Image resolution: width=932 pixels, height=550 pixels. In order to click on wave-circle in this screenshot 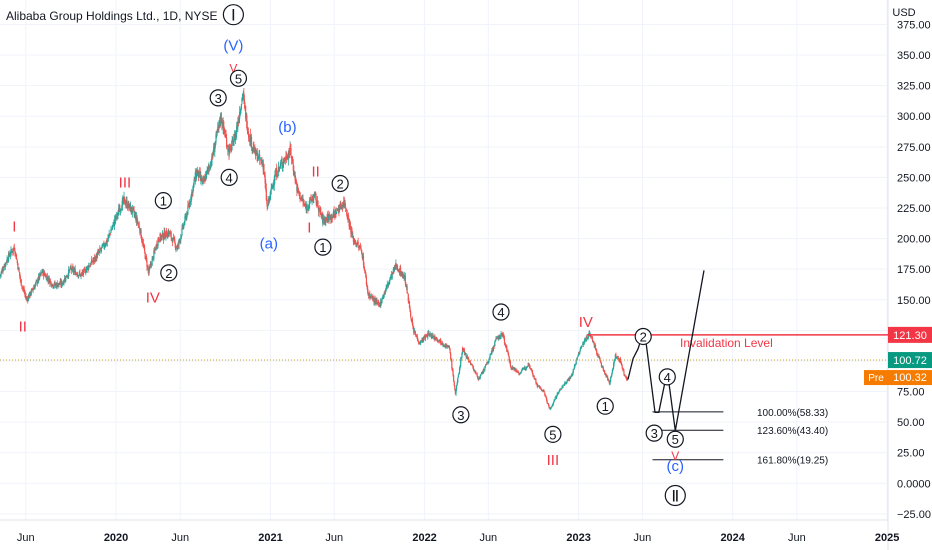, I will do `click(340, 183)`.